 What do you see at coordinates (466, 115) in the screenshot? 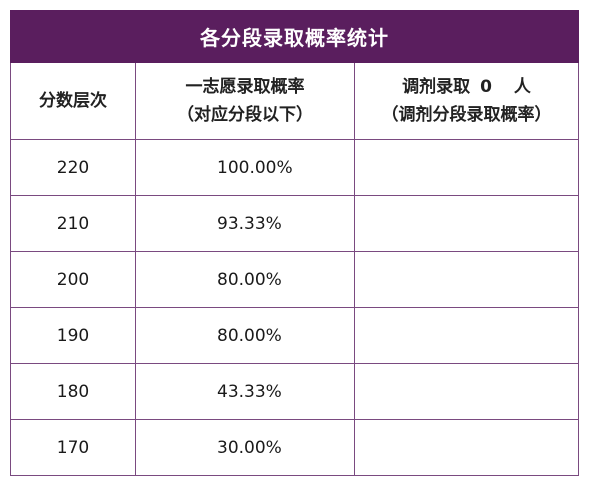
I see `header-adjustment-line2: （调剂分段录取概率）` at bounding box center [466, 115].